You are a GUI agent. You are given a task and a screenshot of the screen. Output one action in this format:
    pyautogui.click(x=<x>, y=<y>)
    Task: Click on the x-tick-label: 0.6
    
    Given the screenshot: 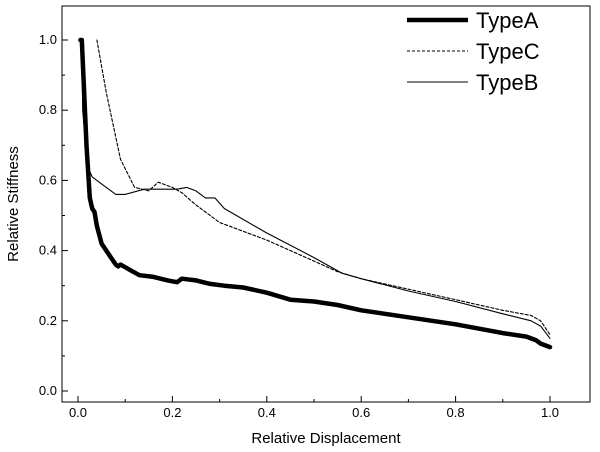 What is the action you would take?
    pyautogui.click(x=361, y=412)
    